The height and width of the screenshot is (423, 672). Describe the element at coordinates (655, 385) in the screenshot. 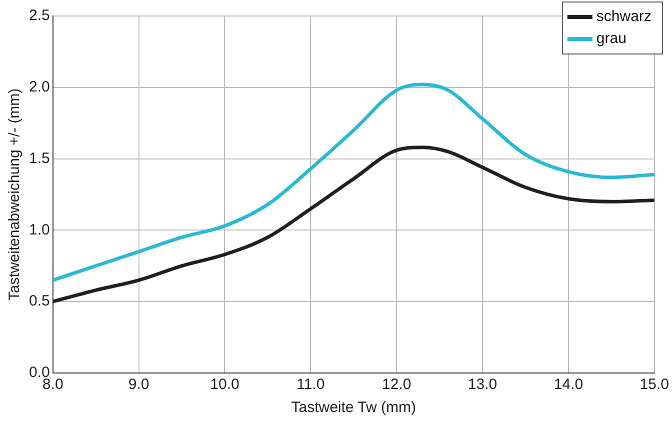

I see `x-tick-label: 15.0` at that location.